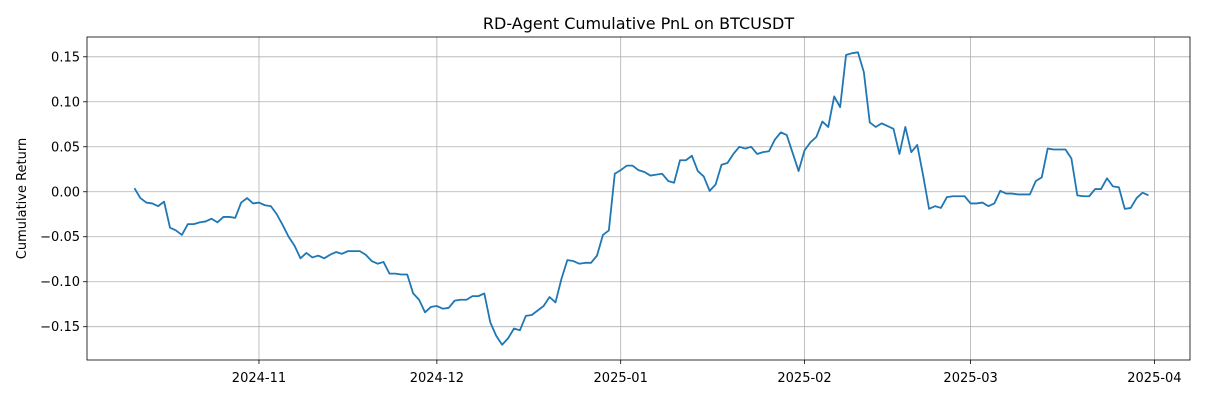  What do you see at coordinates (638, 23) in the screenshot?
I see `chart-title: RD-Agent Cumulative PnL on BTCUSDT` at bounding box center [638, 23].